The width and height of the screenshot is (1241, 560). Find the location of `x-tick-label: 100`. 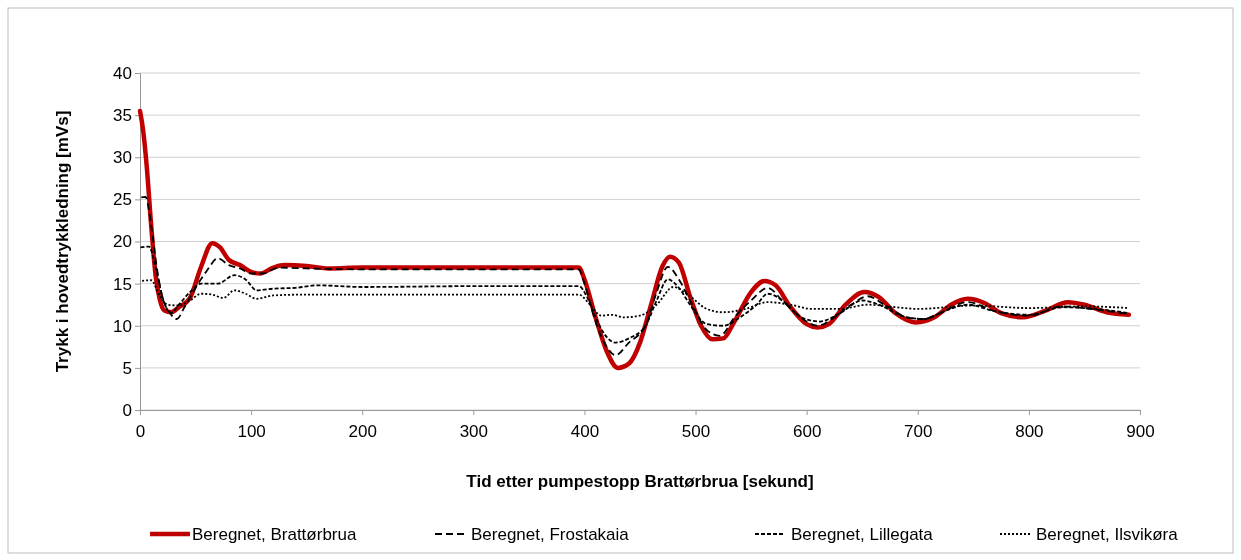

x-tick-label: 100 is located at coordinates (251, 431).